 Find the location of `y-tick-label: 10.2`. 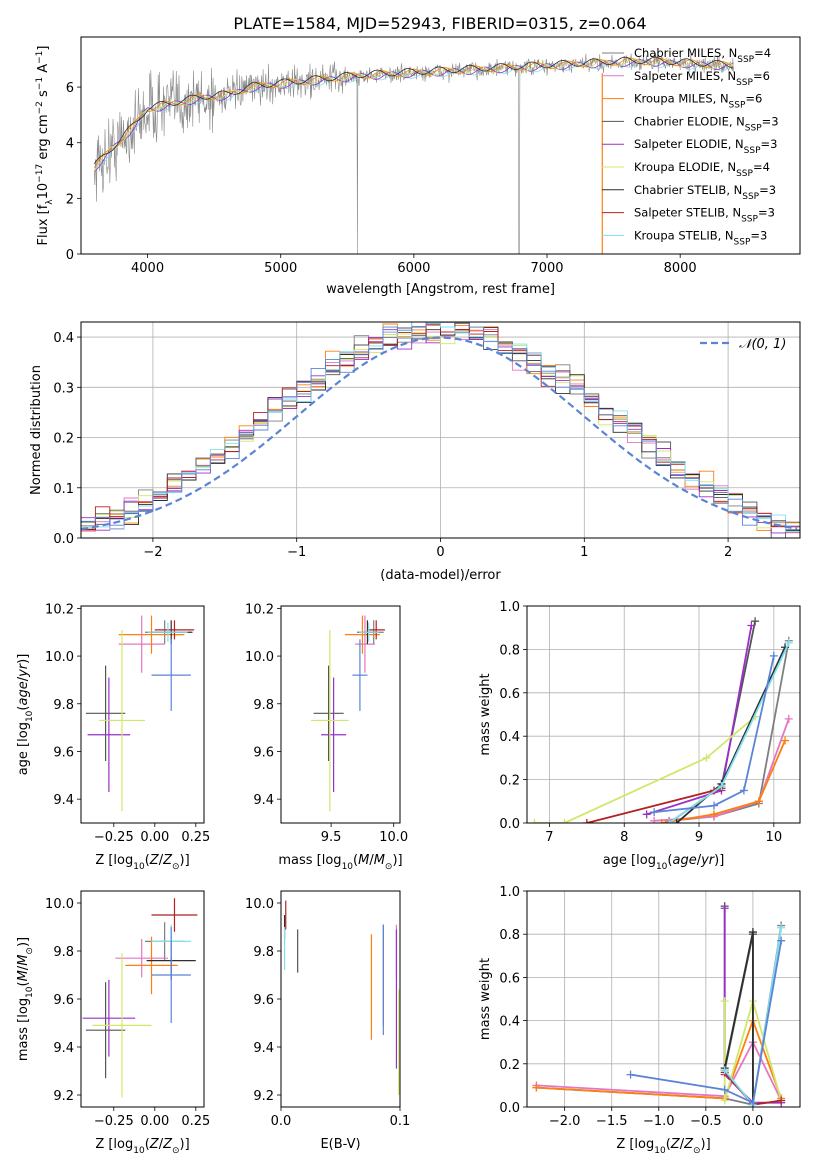

y-tick-label: 10.2 is located at coordinates (259, 609).